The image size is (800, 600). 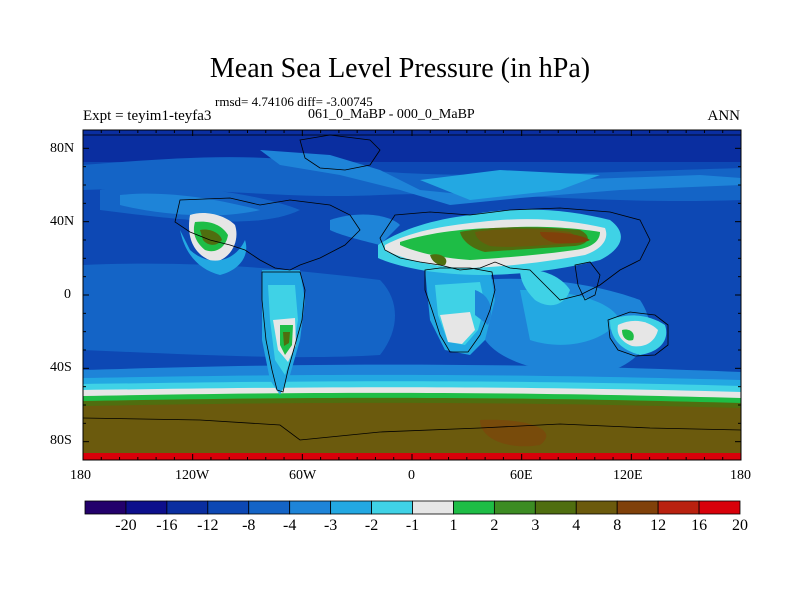 What do you see at coordinates (80, 475) in the screenshot?
I see `lon-label-180w: 180` at bounding box center [80, 475].